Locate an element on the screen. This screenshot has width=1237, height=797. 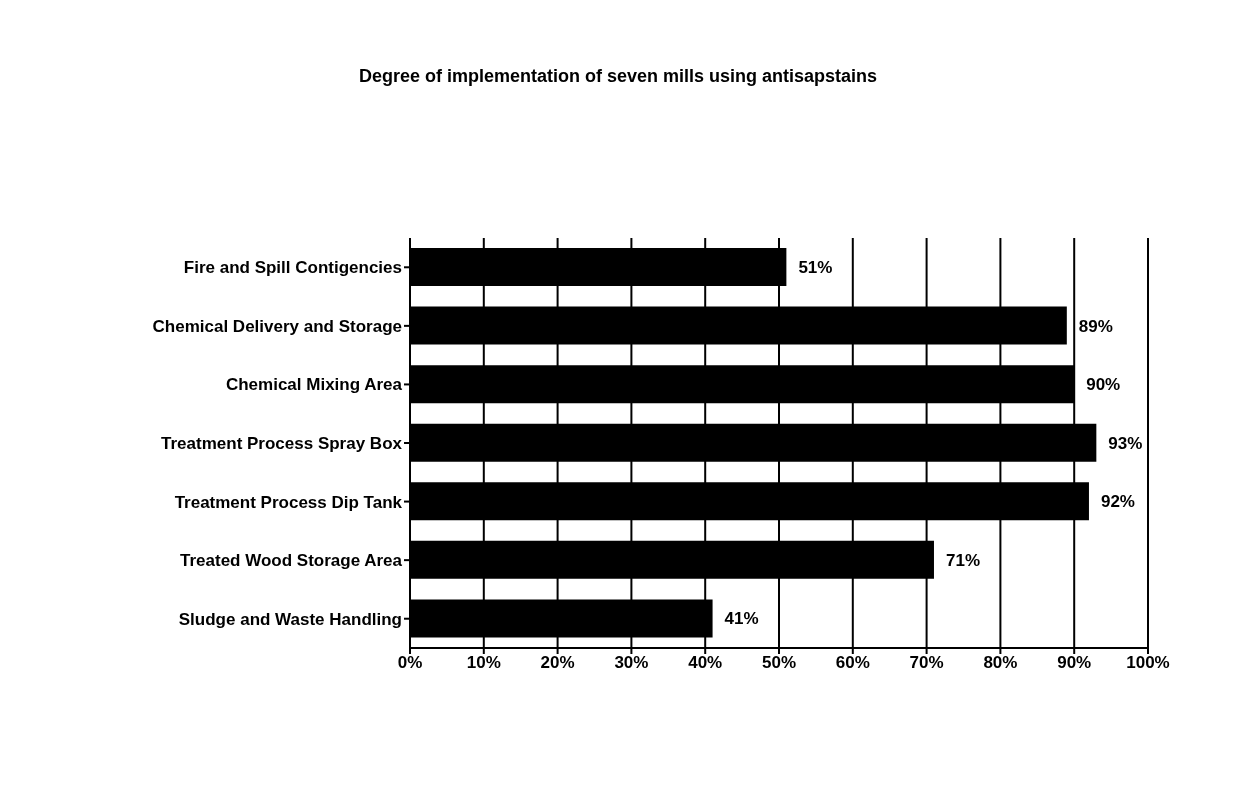
y-tick-label: Treated Wood Storage Area is located at coordinates (291, 561).